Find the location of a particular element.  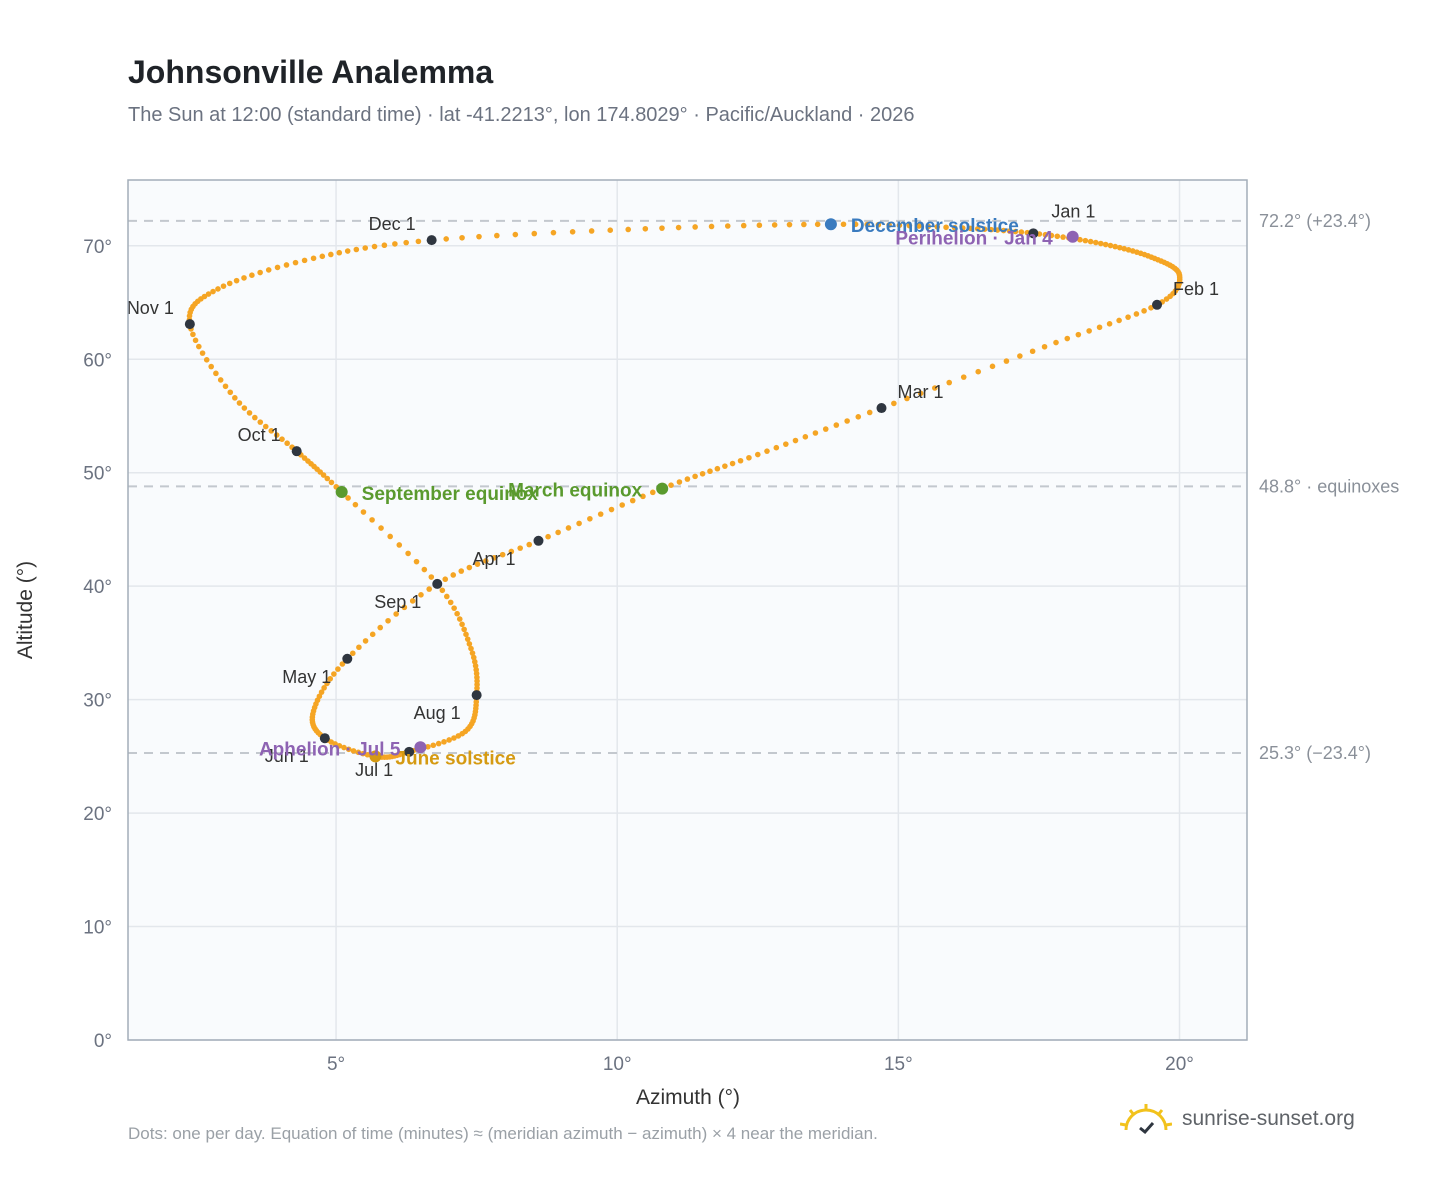

event-label: March equinox is located at coordinates (575, 491).